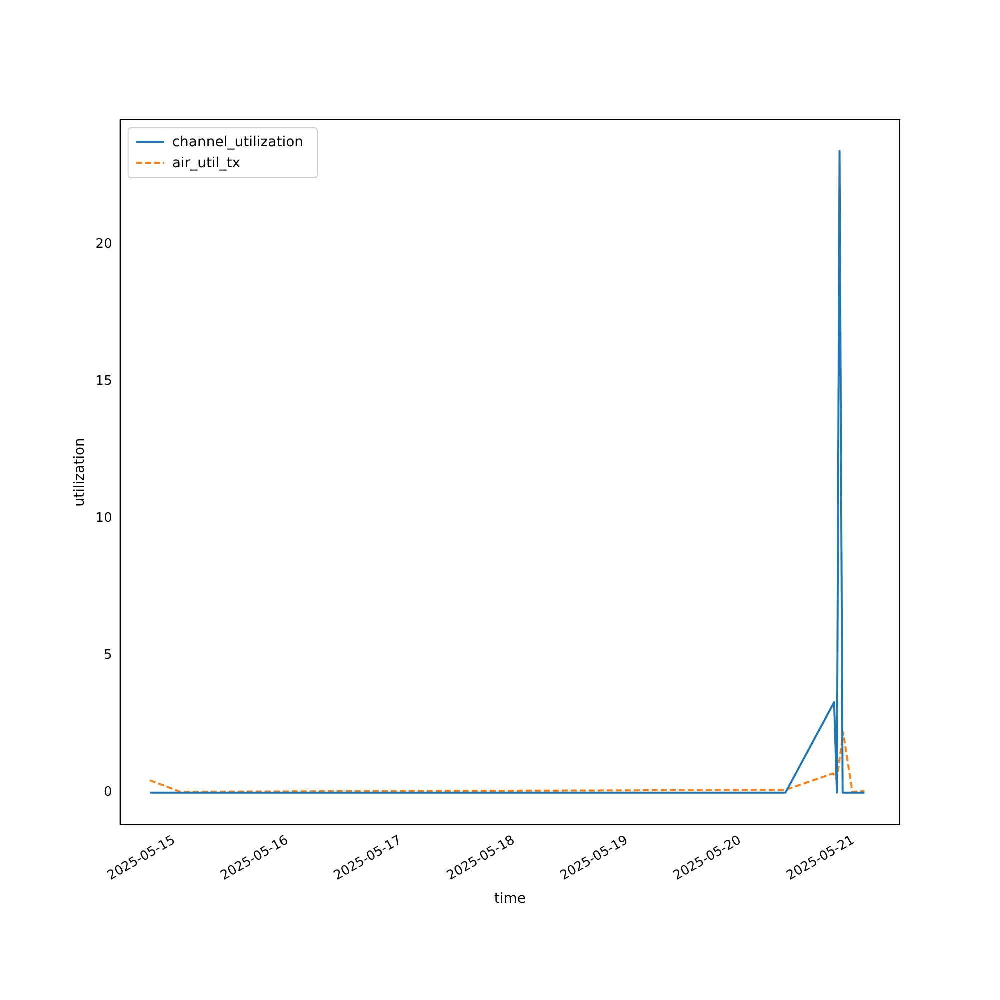 The image size is (1000, 1000). Describe the element at coordinates (507, 763) in the screenshot. I see `line-series` at that location.